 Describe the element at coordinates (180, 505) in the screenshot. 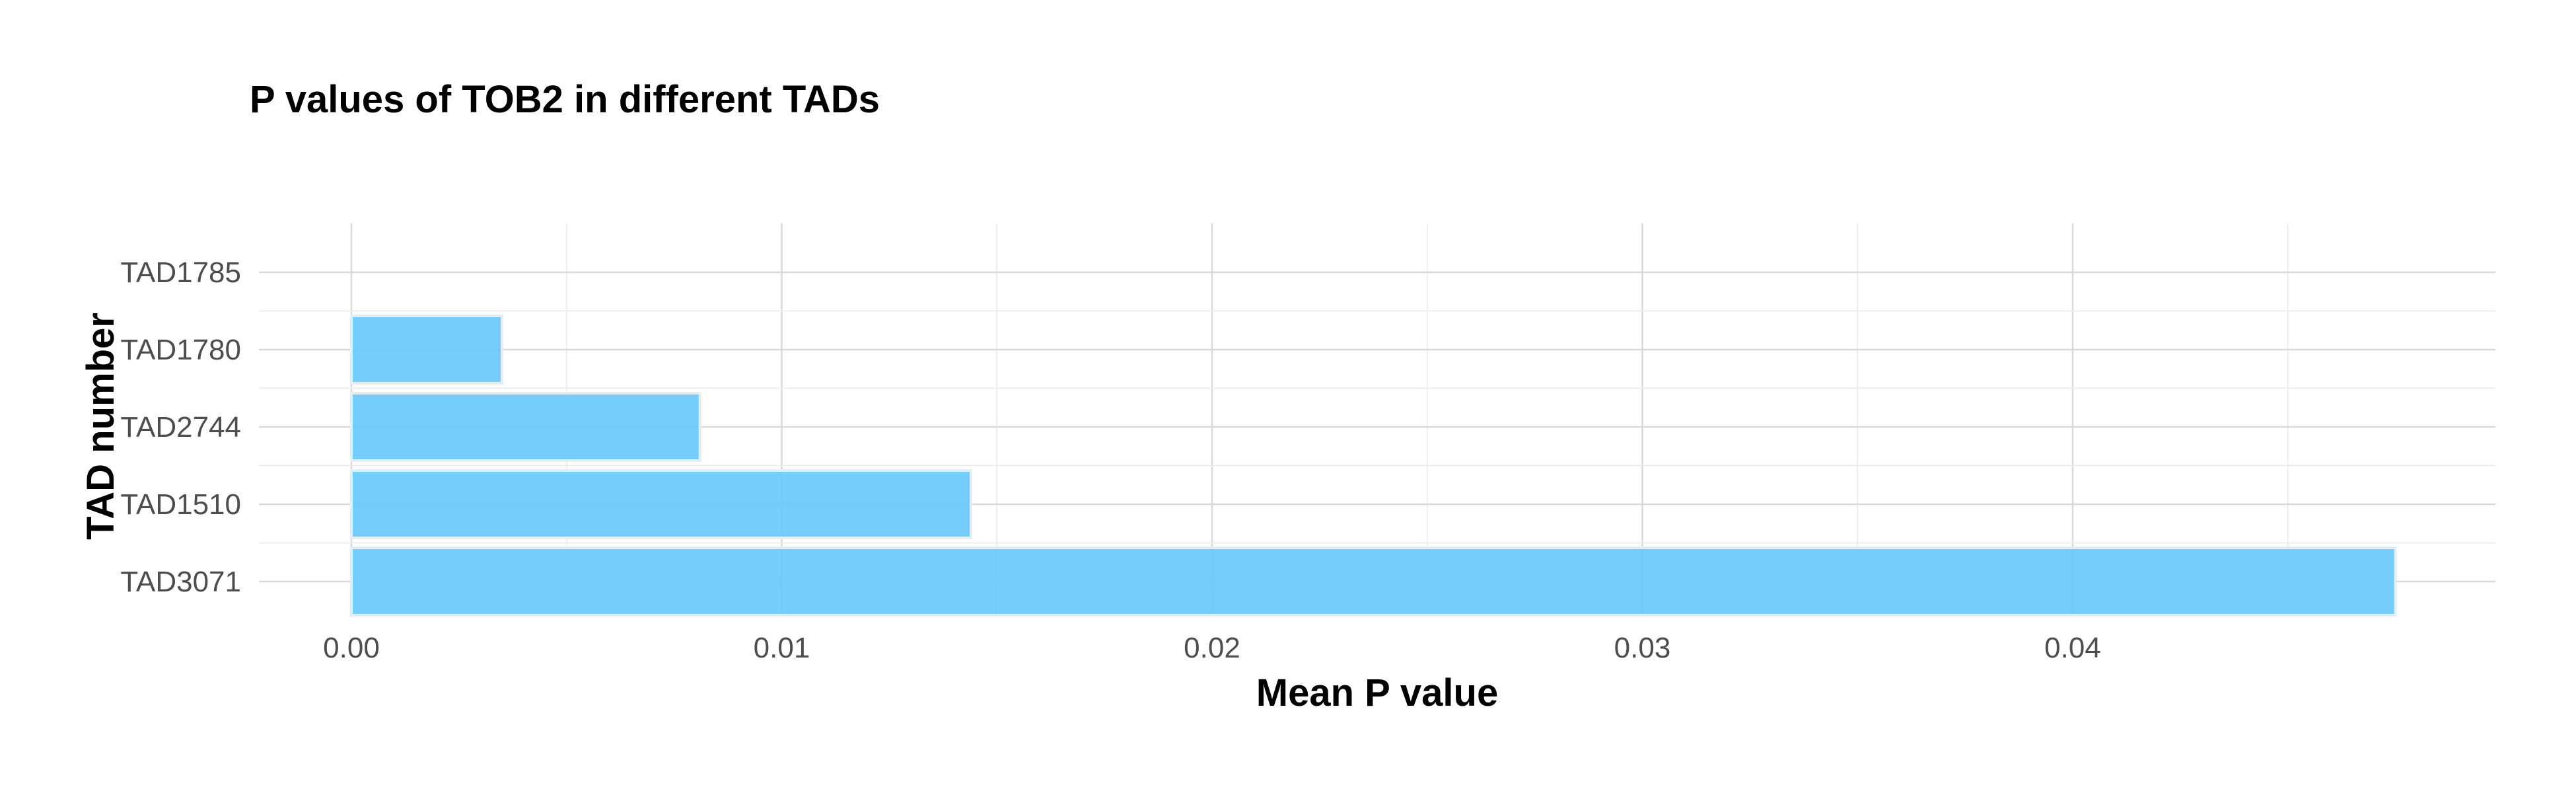

I see `y-tick-label: TAD1510` at that location.